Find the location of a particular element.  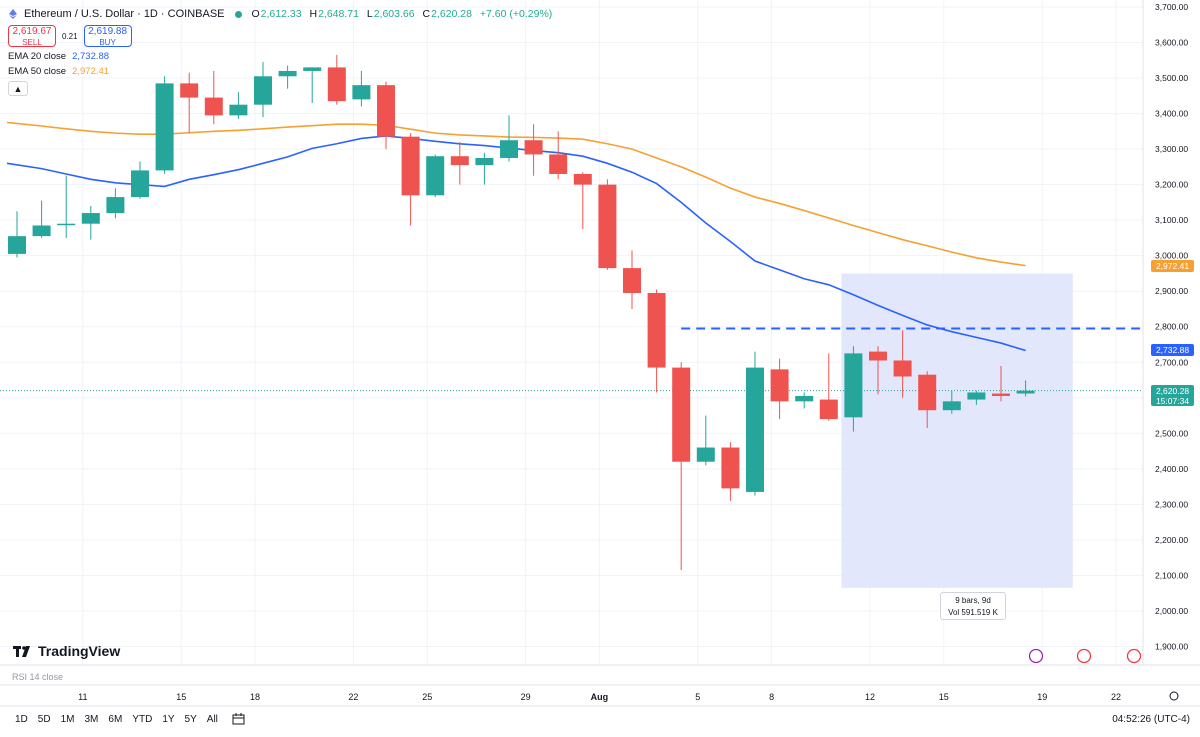

timeframe-all: All is located at coordinates (212, 719).